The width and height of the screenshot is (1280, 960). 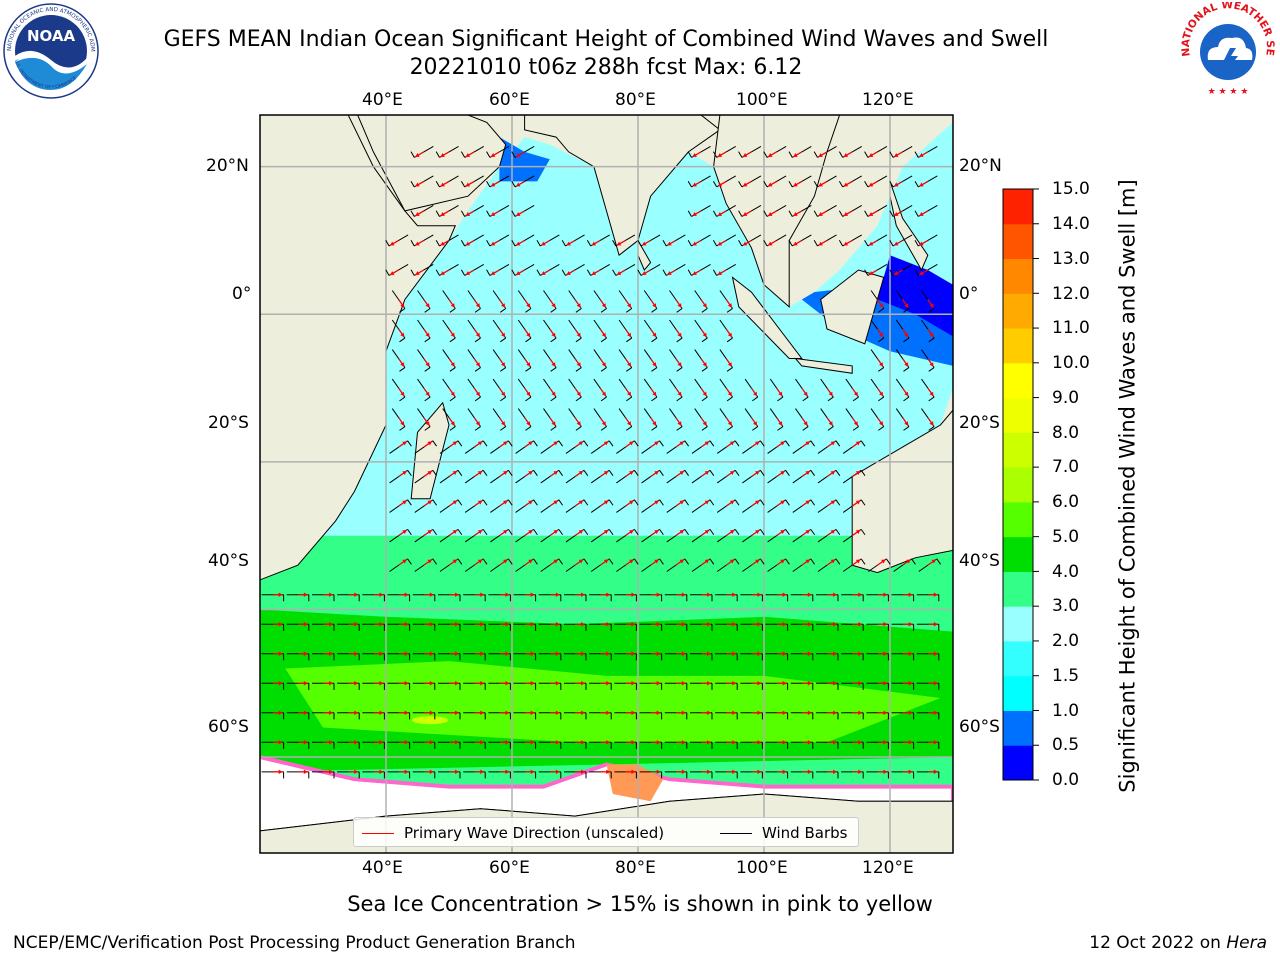 I want to click on landmass-borneo, so click(x=852, y=307).